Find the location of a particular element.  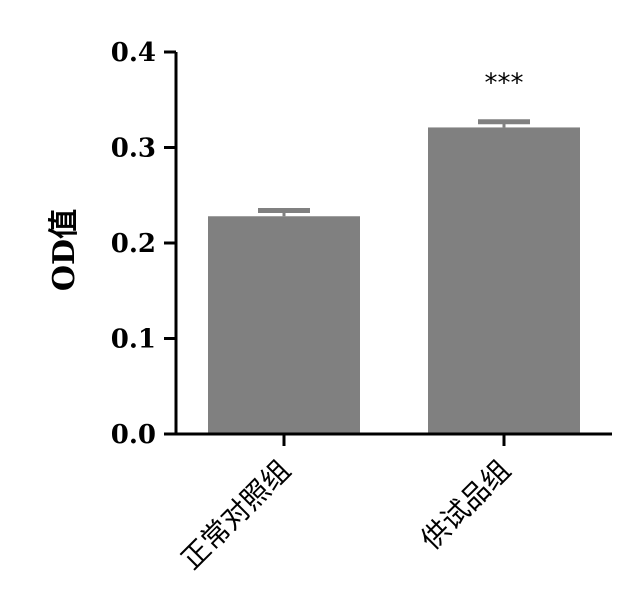

y-axis-label: OD值 is located at coordinates (64, 250).